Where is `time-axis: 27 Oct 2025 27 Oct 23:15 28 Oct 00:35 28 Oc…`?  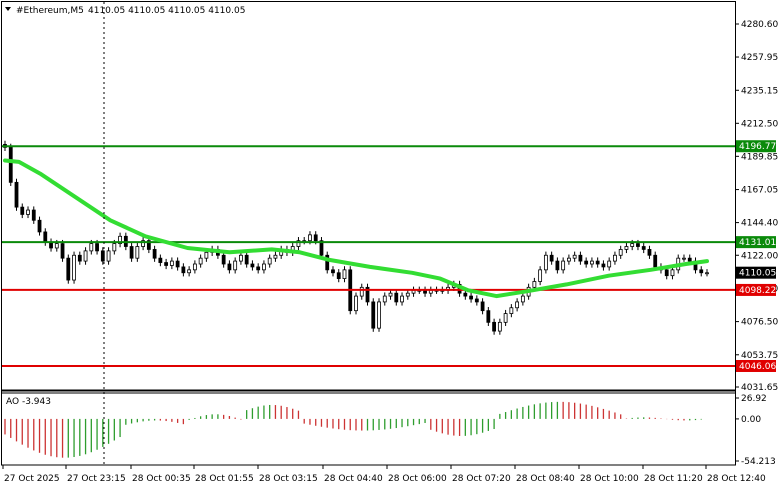 time-axis: 27 Oct 2025 27 Oct 23:15 28 Oct 00:35 28 Oc… is located at coordinates (384, 474).